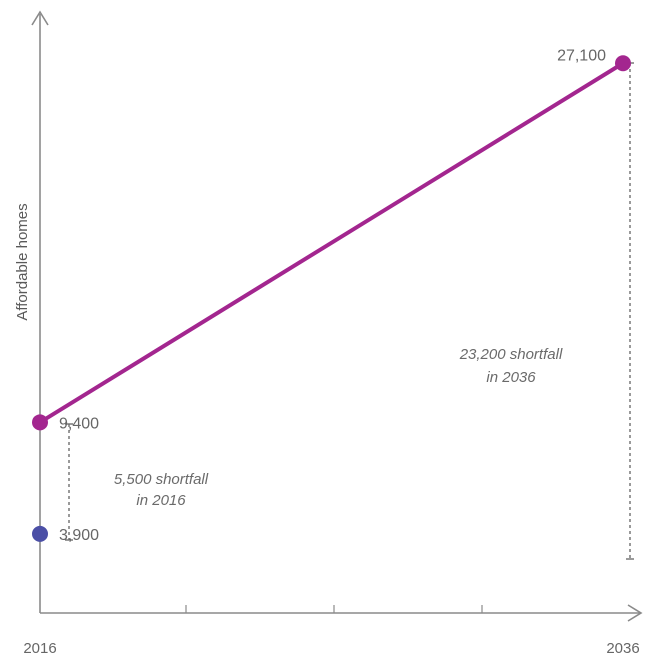 This screenshot has width=650, height=662. I want to click on x-axis-arrow, so click(635, 613).